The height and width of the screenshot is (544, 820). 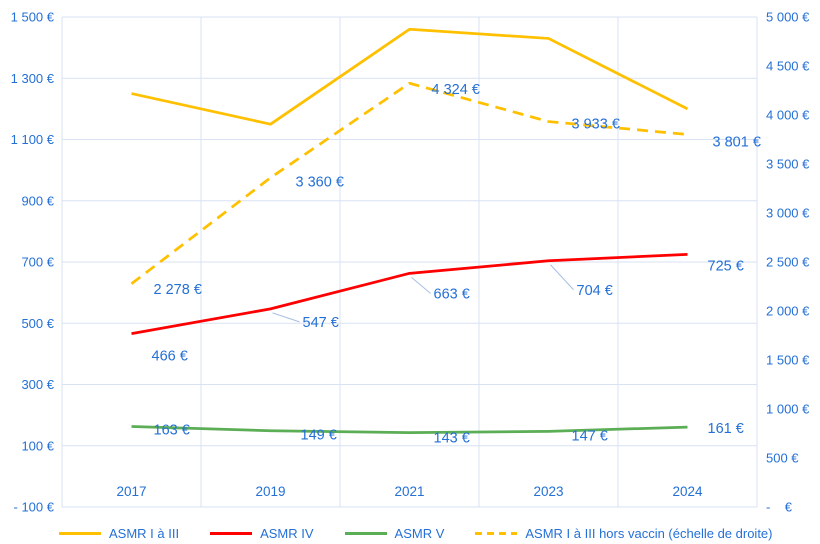 What do you see at coordinates (319, 436) in the screenshot?
I see `data-label: 149 €` at bounding box center [319, 436].